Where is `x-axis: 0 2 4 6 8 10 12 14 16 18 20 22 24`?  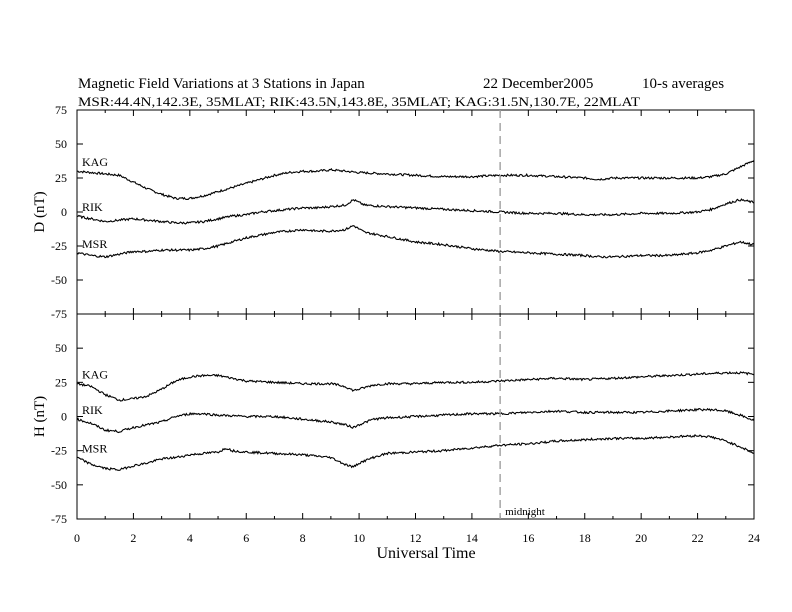 x-axis: 0 2 4 6 8 10 12 14 16 18 20 22 24 is located at coordinates (417, 538).